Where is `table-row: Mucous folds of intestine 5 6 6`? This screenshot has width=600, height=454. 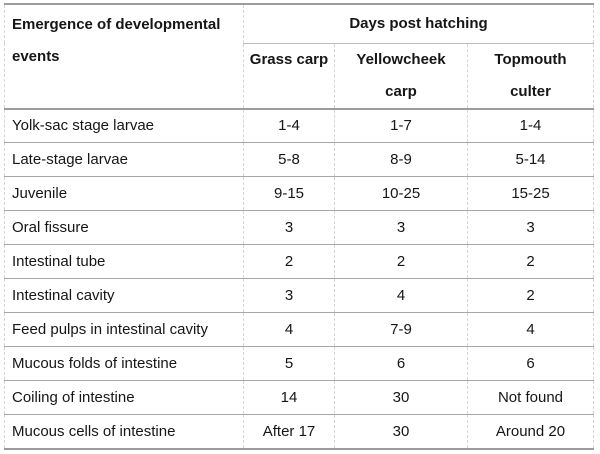 table-row: Mucous folds of intestine 5 6 6 is located at coordinates (299, 363).